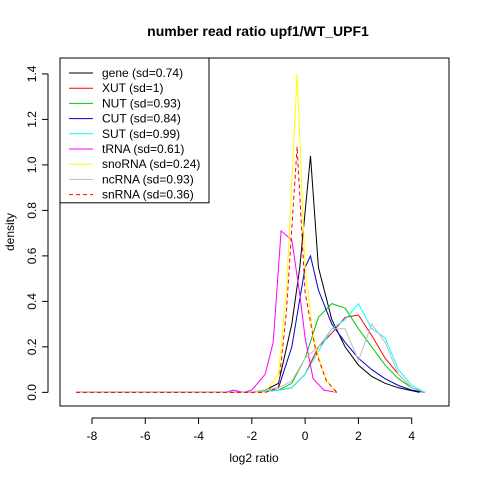 The image size is (480, 480). What do you see at coordinates (32, 392) in the screenshot?
I see `y-tick-label: 0.0` at bounding box center [32, 392].